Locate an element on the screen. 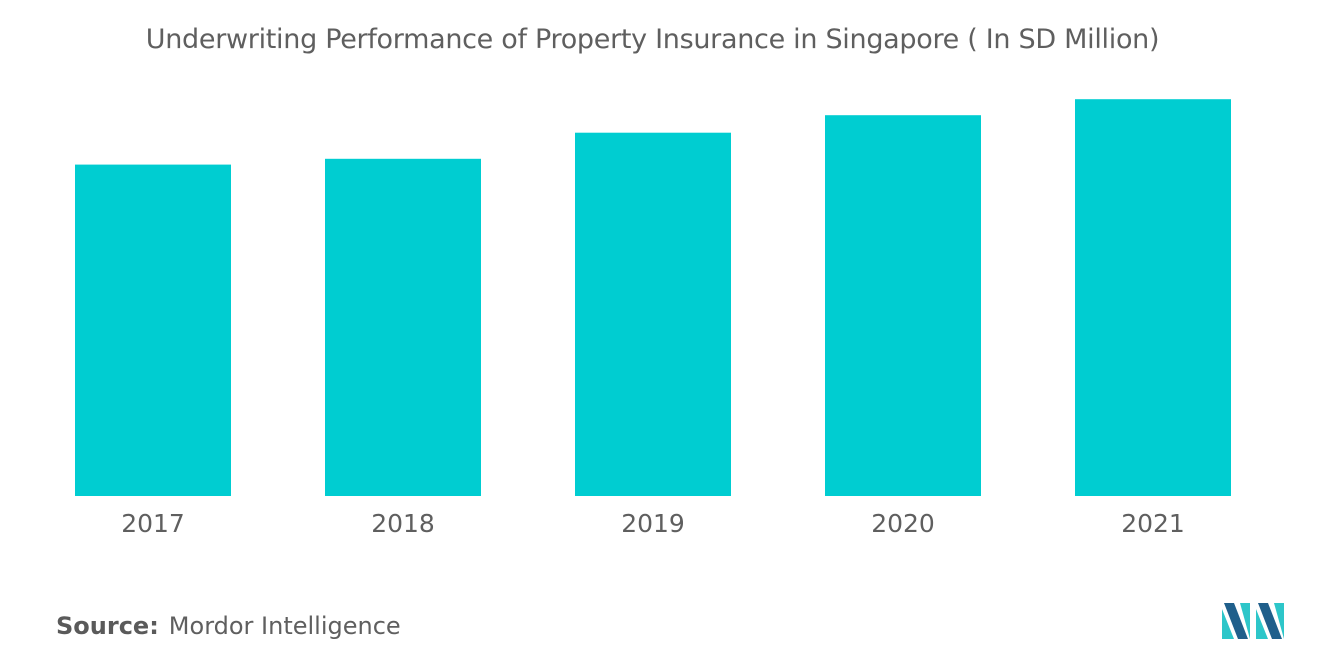 The height and width of the screenshot is (665, 1320). x-tick-label-2021: 2021 is located at coordinates (1153, 523).